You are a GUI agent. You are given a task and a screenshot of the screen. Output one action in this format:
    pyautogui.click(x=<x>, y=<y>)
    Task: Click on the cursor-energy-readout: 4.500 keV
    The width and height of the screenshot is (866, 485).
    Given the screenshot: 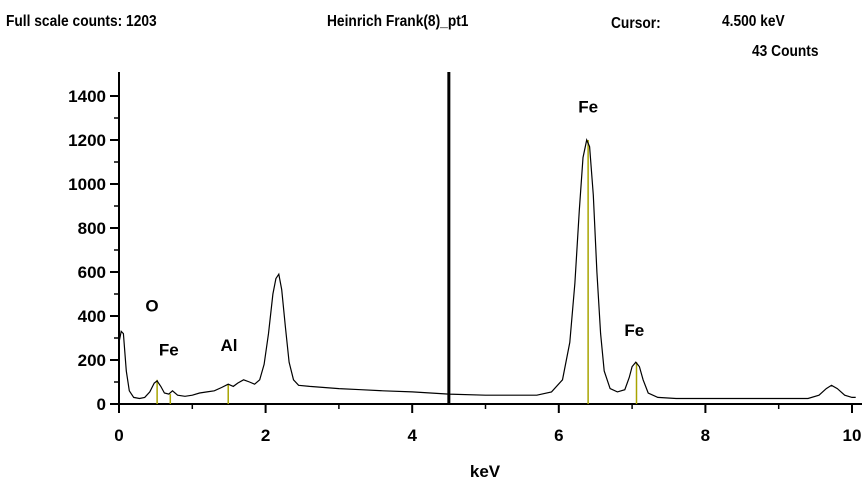 What is the action you would take?
    pyautogui.click(x=753, y=21)
    